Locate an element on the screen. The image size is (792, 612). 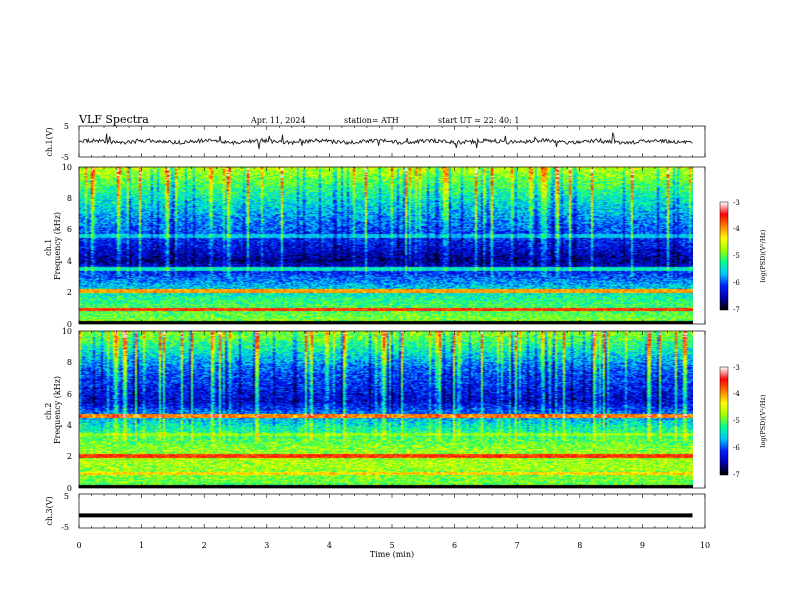
ch3-waveform-panel: 5 -5 ch.3(V) 0 1 2 3 4 5 6 7 8 9 10 Time (min) is located at coordinates (377, 525).